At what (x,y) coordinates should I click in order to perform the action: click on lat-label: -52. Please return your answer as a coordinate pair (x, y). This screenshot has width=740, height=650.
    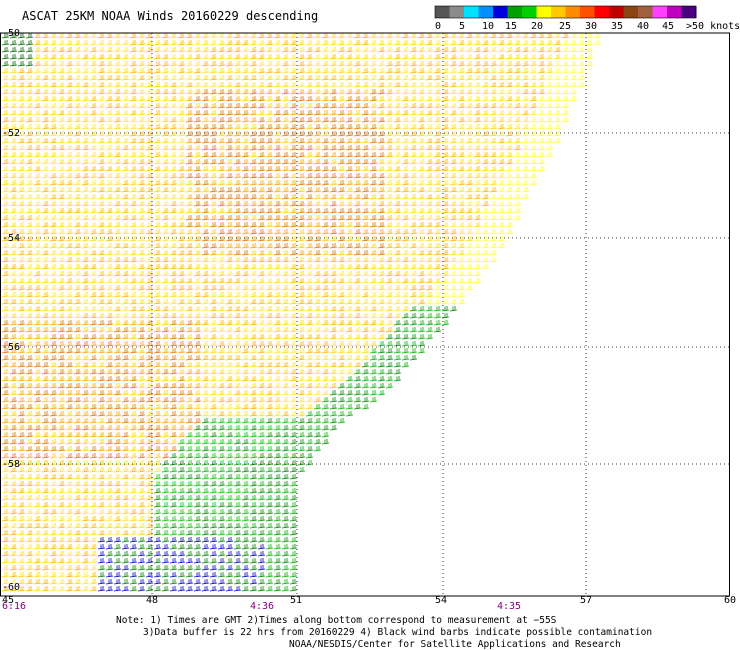
    Looking at the image, I should click on (11, 133).